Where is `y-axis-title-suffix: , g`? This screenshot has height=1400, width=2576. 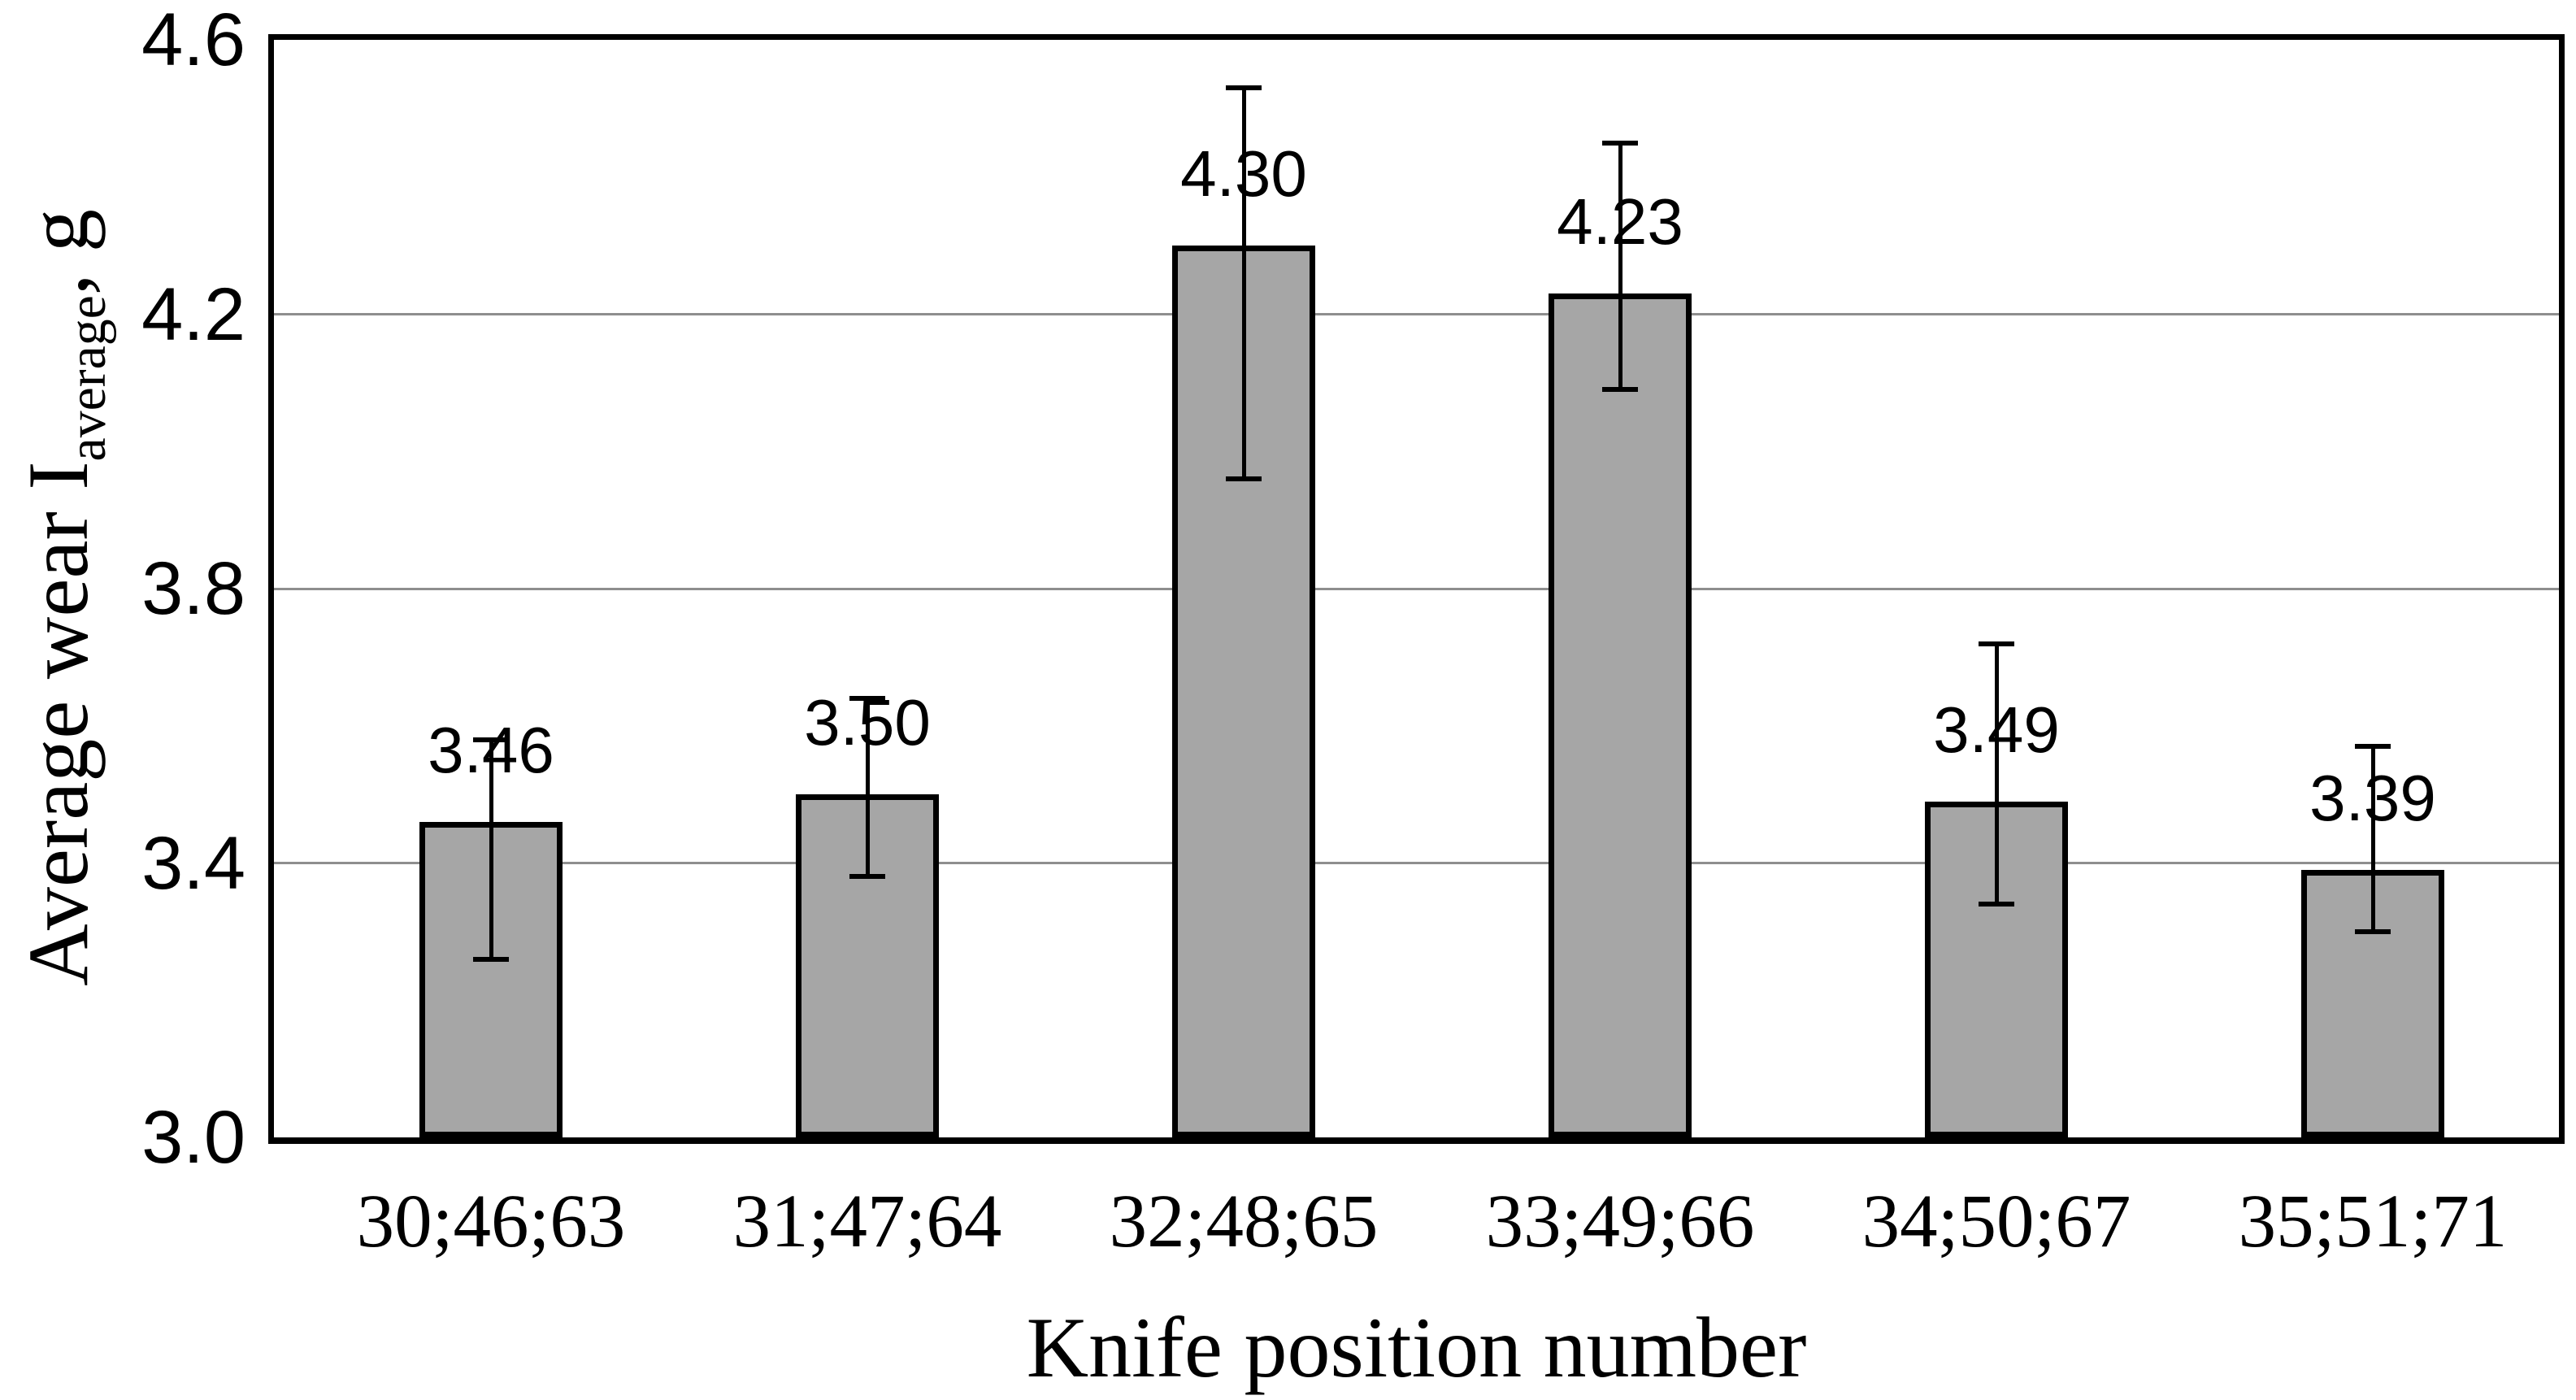
y-axis-title-suffix: , g is located at coordinates (58, 252).